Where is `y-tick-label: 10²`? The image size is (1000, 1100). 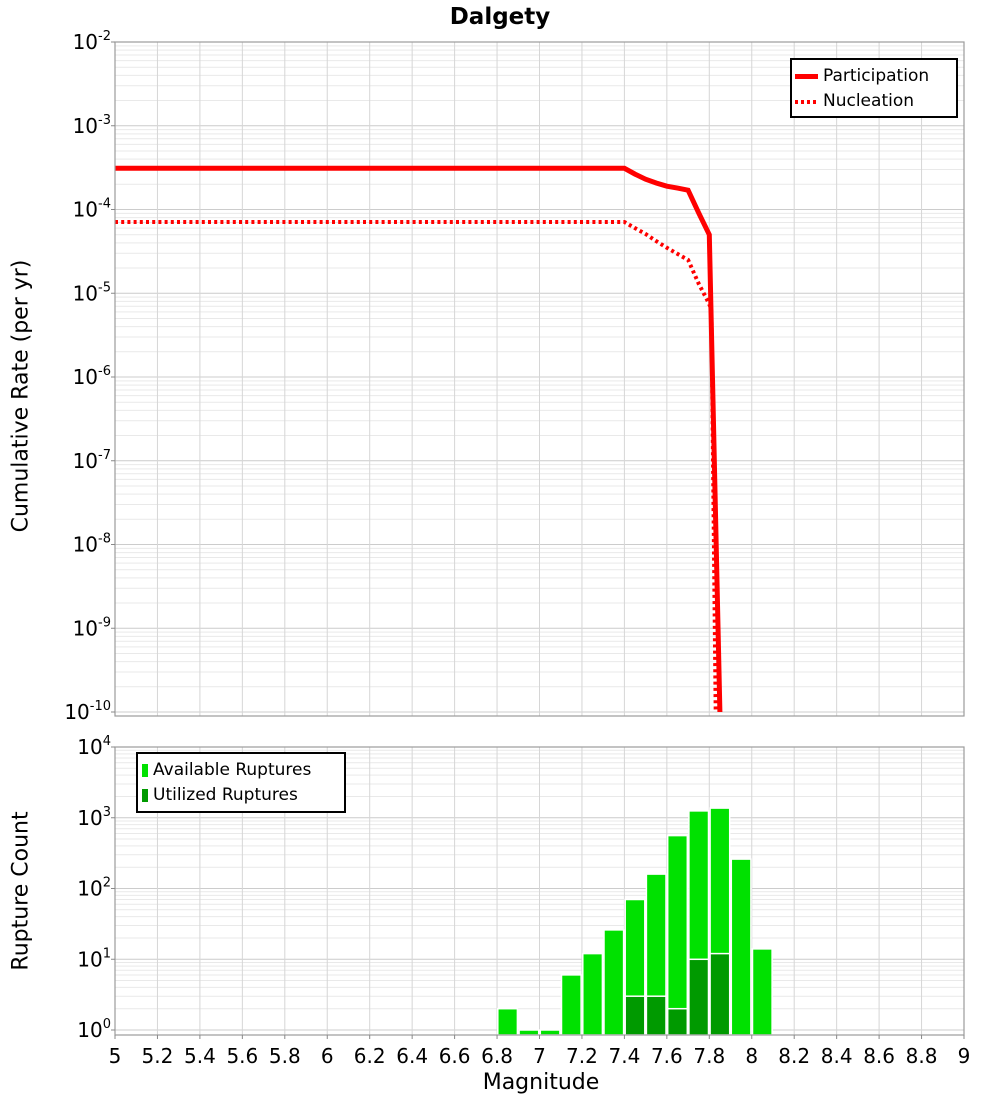 y-tick-label: 10² is located at coordinates (94, 888).